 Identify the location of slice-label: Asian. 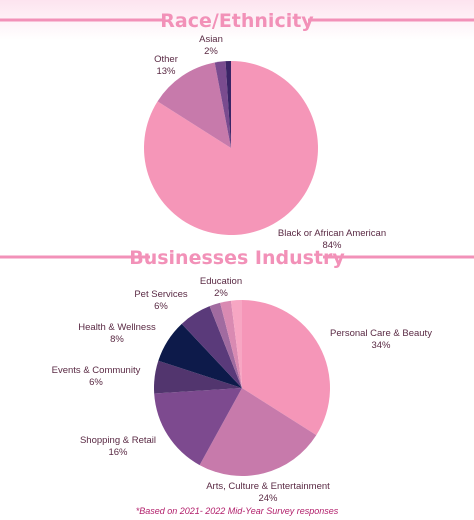
(211, 39).